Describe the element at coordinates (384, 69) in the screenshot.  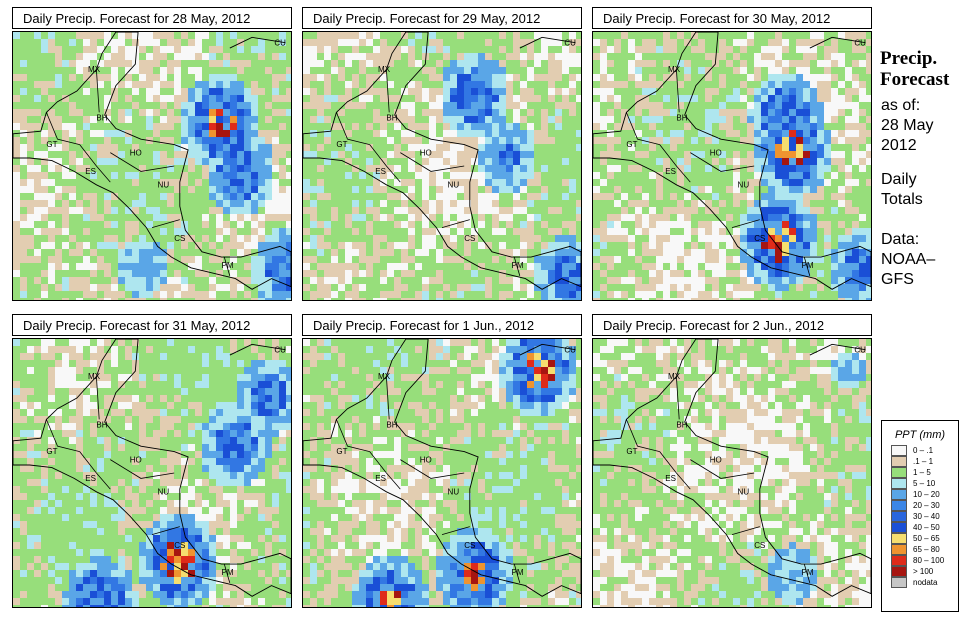
I see `country-label-mx: MX` at that location.